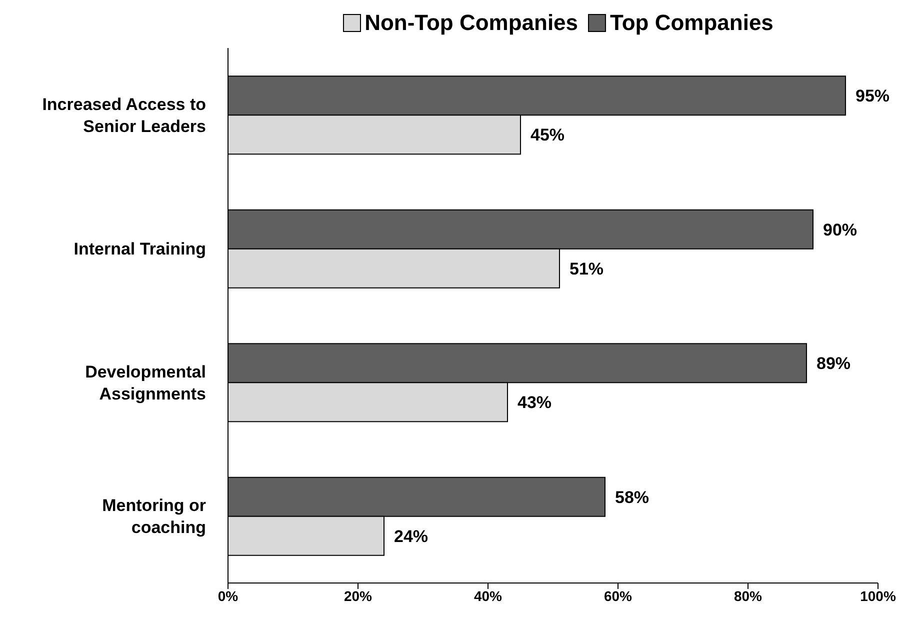 This screenshot has height=626, width=898. Describe the element at coordinates (587, 268) in the screenshot. I see `data-label: 51%` at that location.